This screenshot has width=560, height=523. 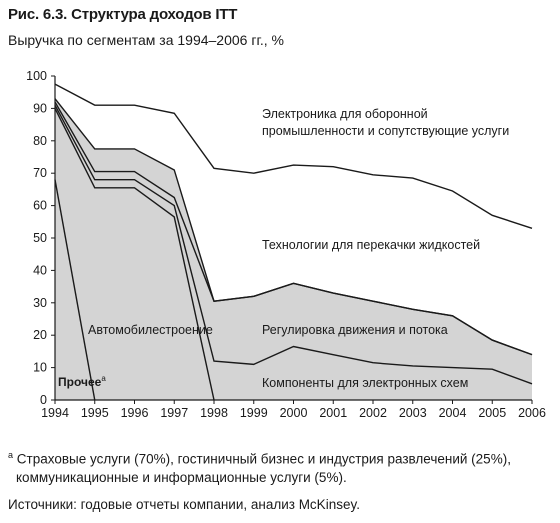 I want to click on x-tick-label-2002: 2002, so click(x=373, y=413).